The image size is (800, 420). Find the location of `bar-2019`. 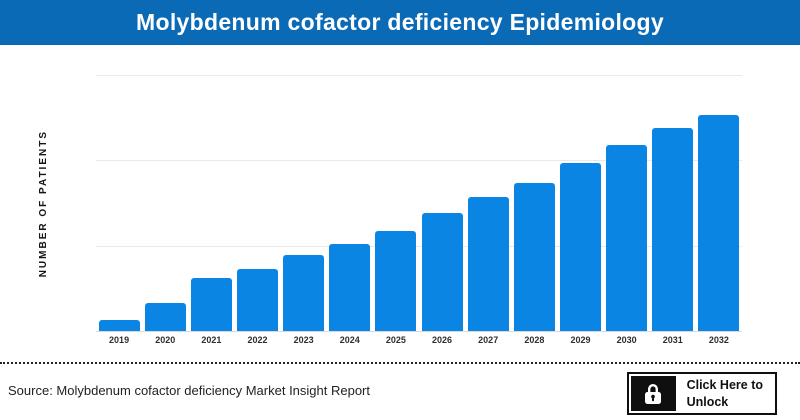

bar-2019 is located at coordinates (119, 325).